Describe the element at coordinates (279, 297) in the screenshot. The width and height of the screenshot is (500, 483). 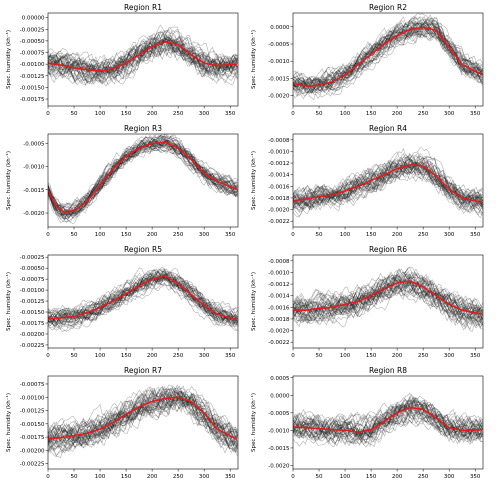
I see `y-tick-label: -0.0014` at that location.